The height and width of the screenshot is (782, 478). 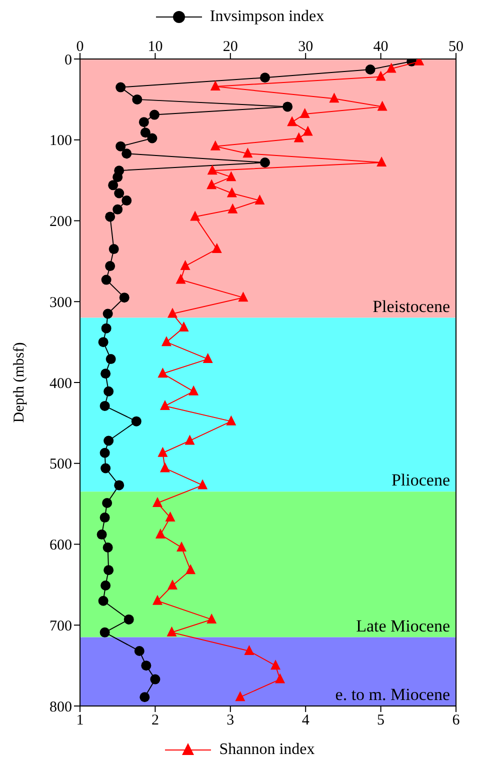 I want to click on y-tick-label: 200, so click(x=61, y=222).